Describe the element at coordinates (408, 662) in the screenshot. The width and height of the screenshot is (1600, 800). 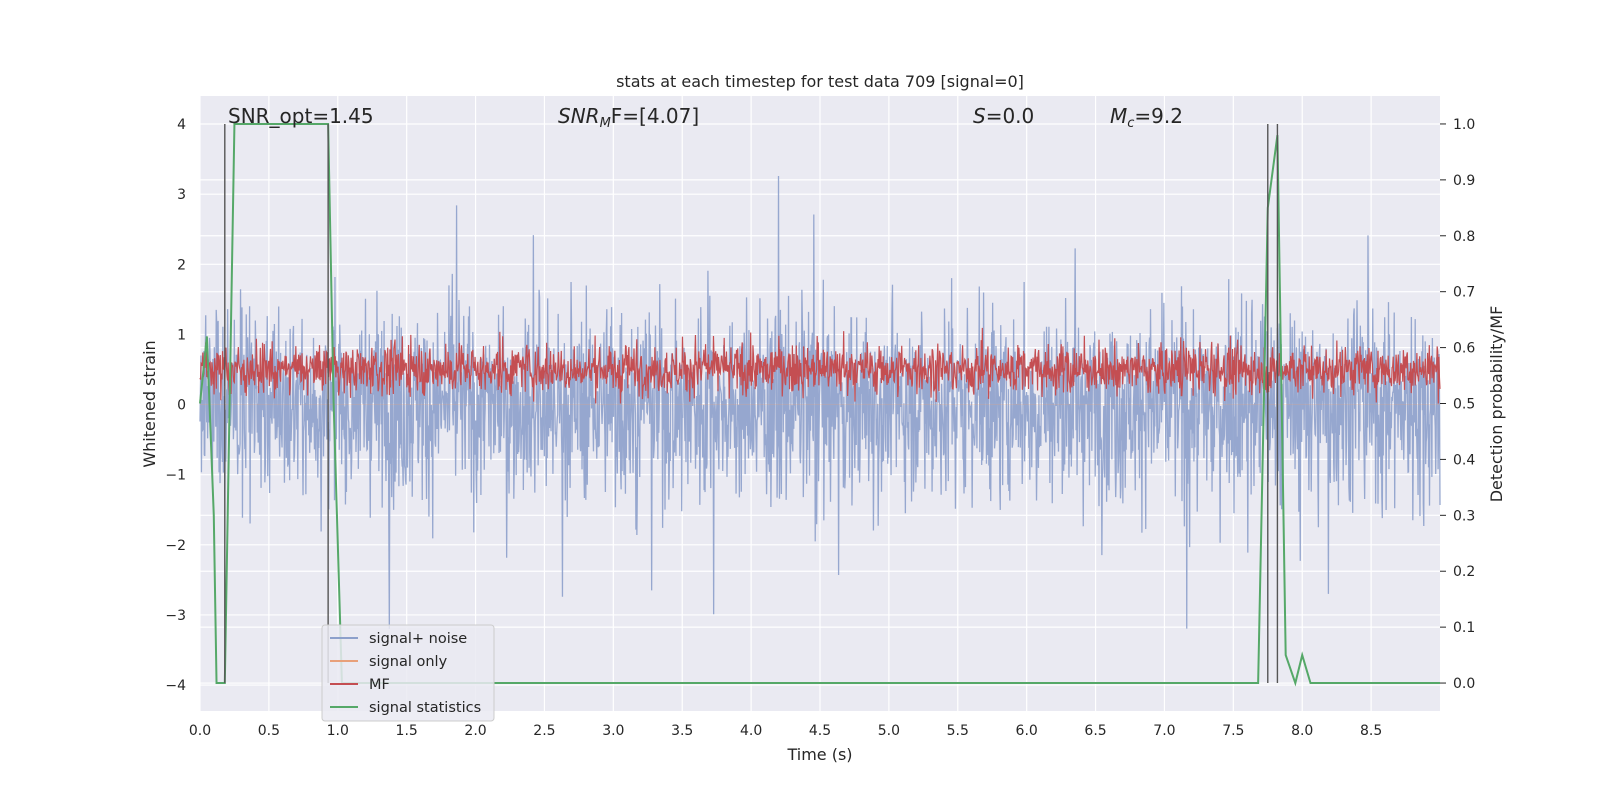
I see `legend-label-signal-only: signal only` at that location.